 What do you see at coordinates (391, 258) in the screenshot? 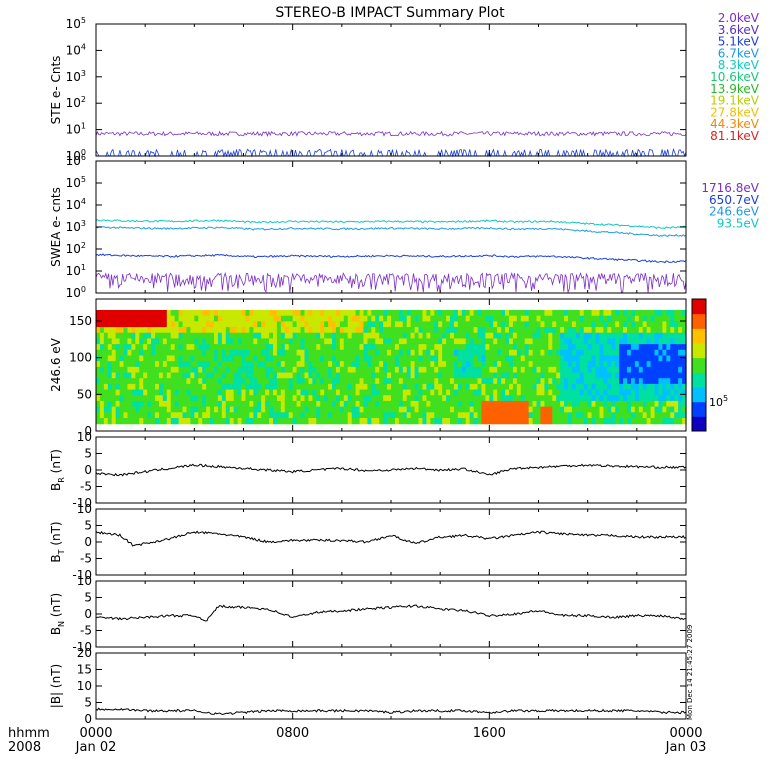
I see `series-line-6507eV` at bounding box center [391, 258].